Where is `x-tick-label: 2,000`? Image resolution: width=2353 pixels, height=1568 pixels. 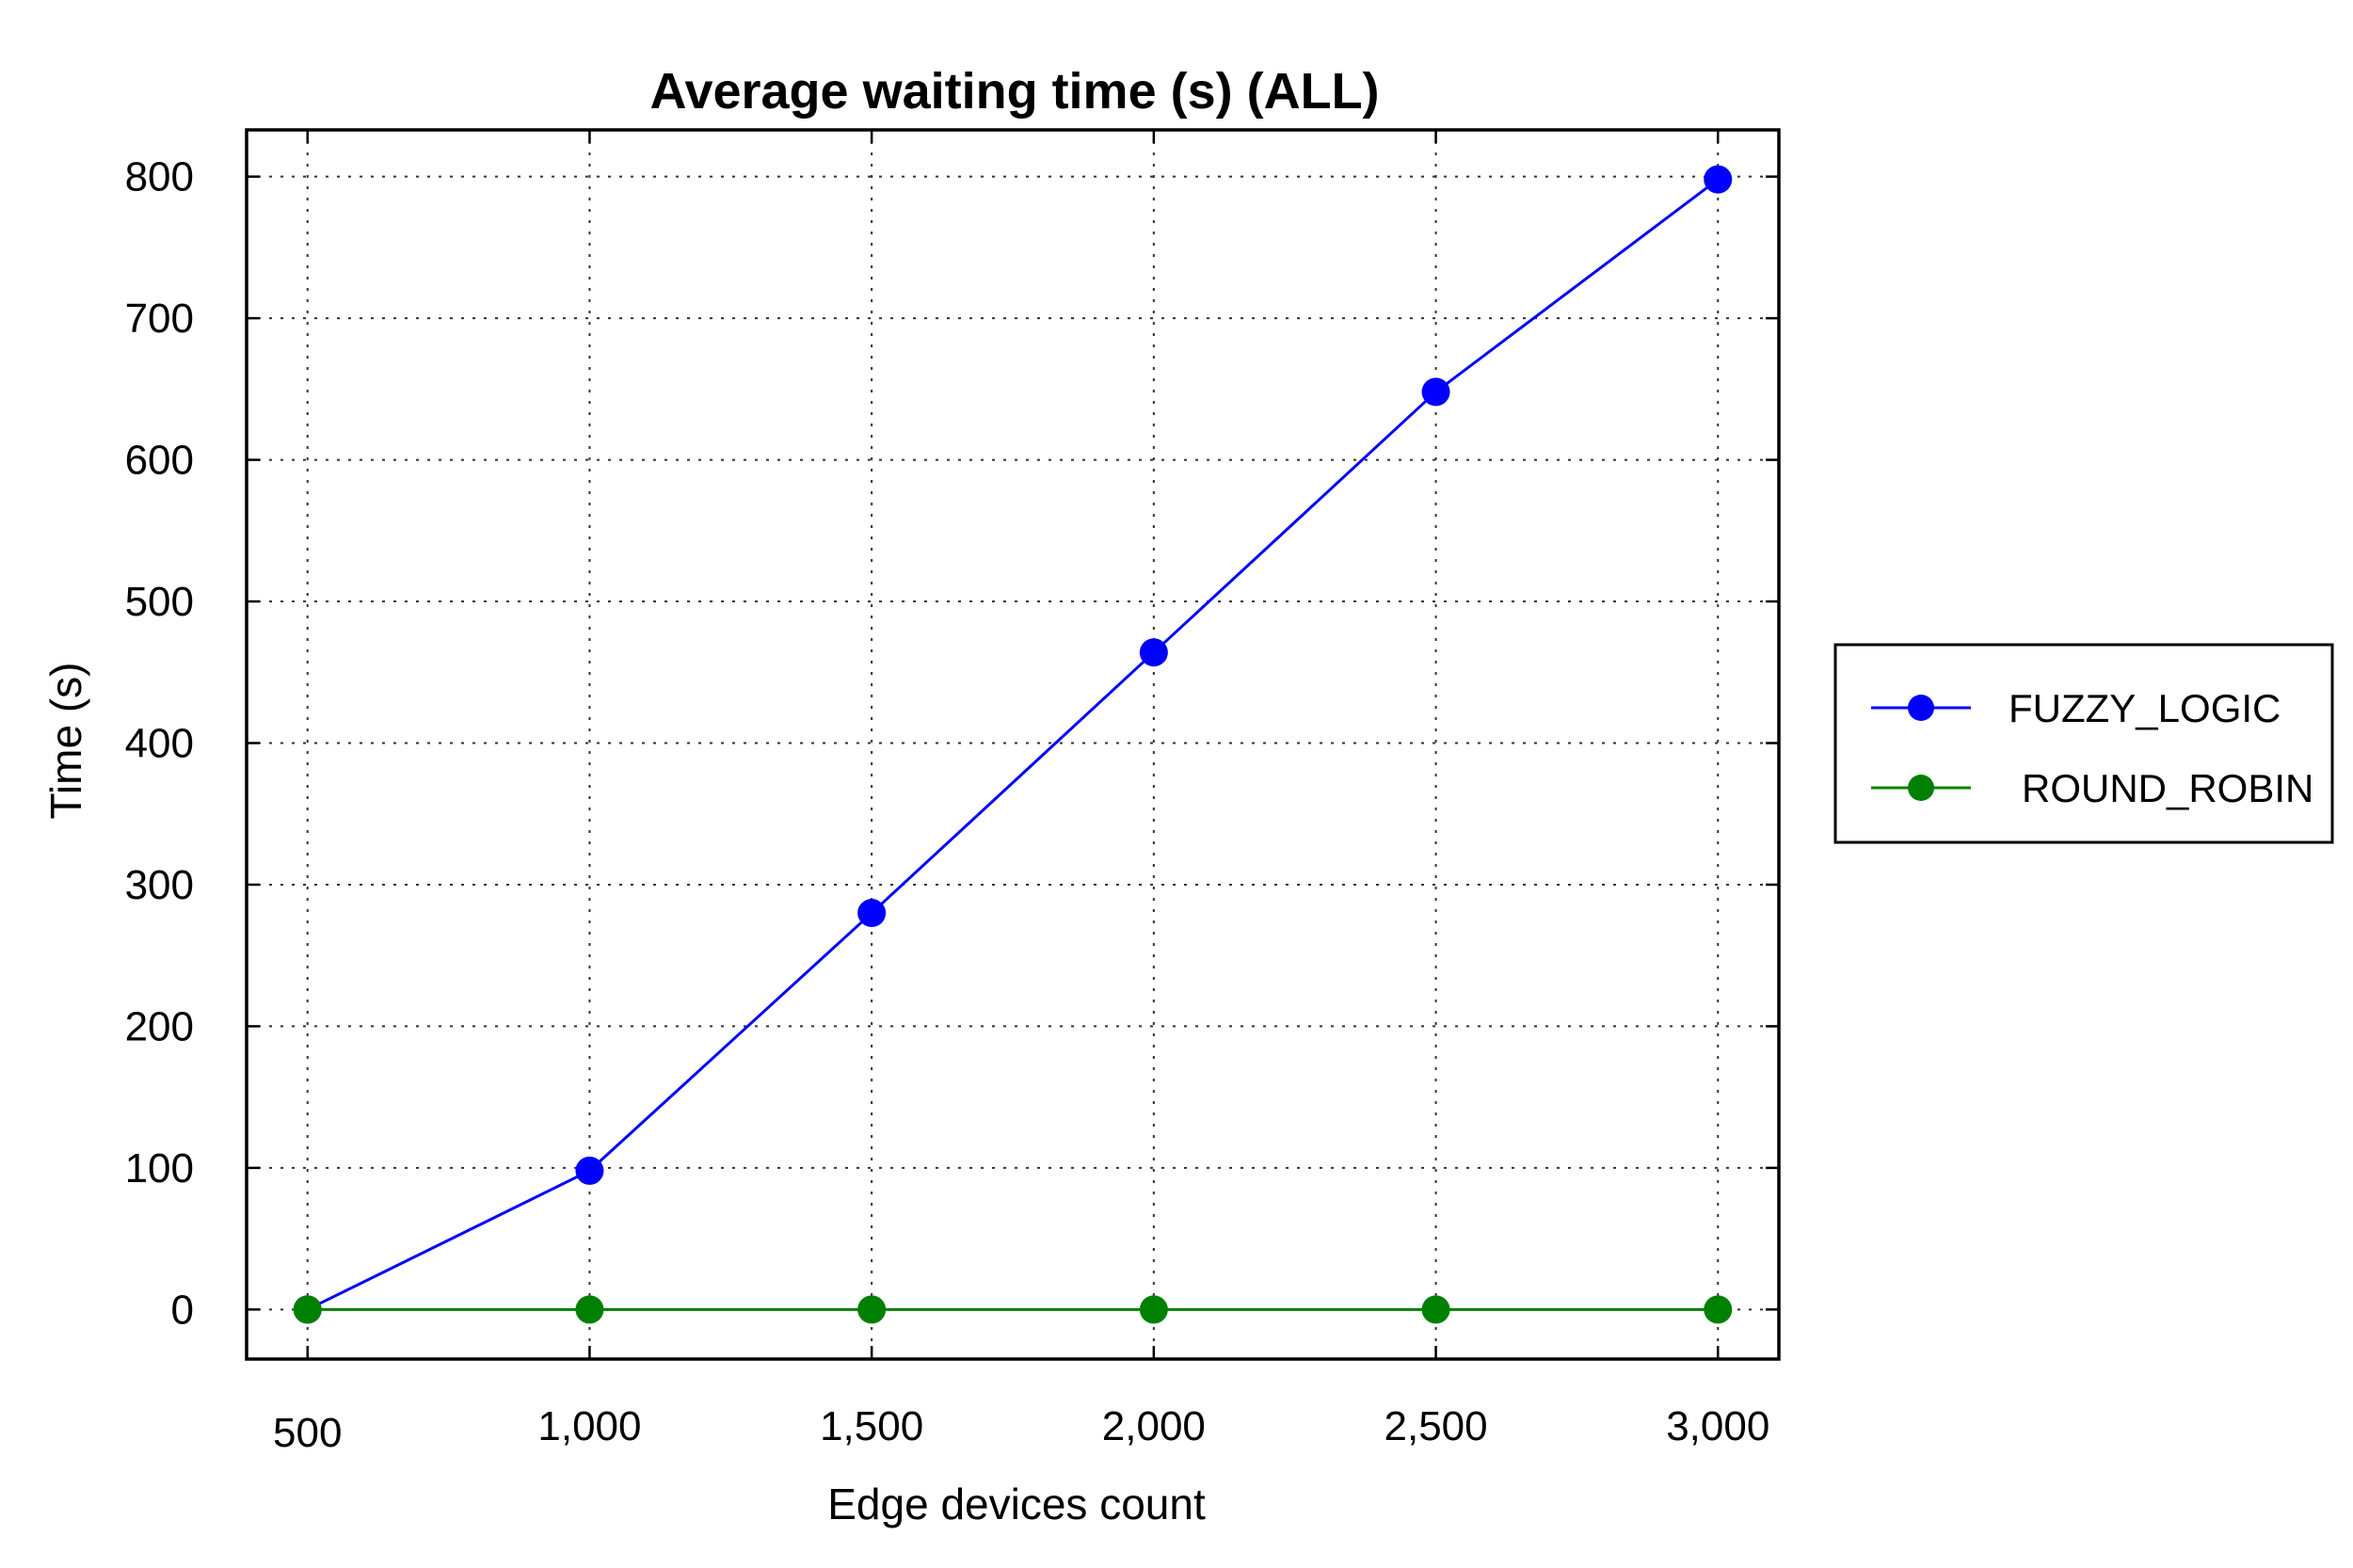 x-tick-label: 2,000 is located at coordinates (1154, 1426).